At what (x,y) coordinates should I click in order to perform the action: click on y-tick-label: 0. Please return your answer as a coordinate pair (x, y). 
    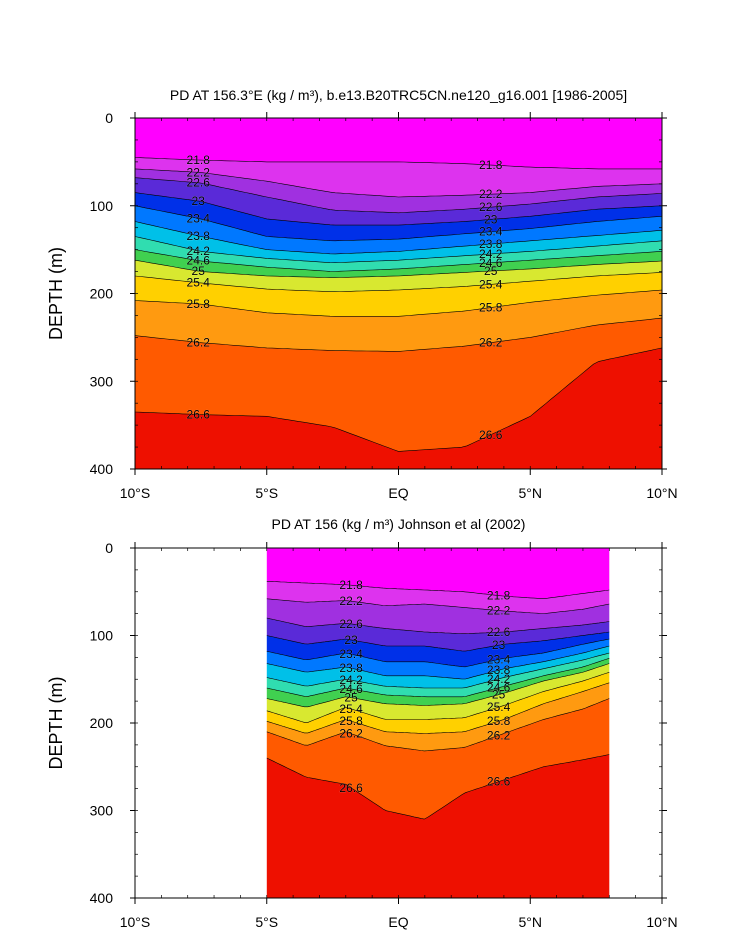
    Looking at the image, I should click on (109, 118).